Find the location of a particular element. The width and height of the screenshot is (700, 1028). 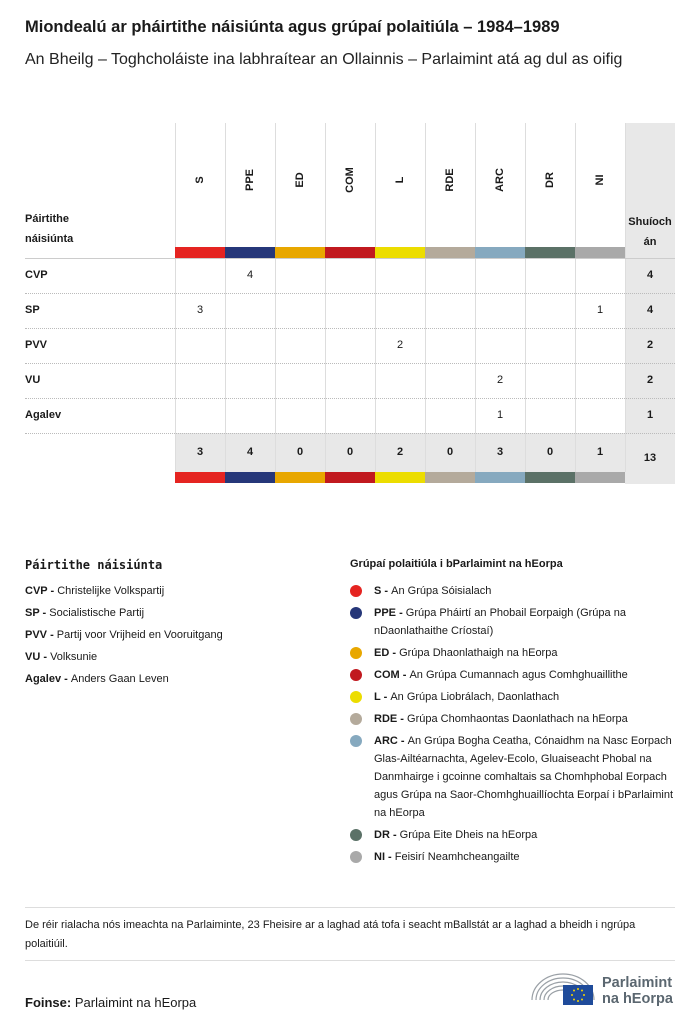

column-header-label: NI is located at coordinates (600, 180).